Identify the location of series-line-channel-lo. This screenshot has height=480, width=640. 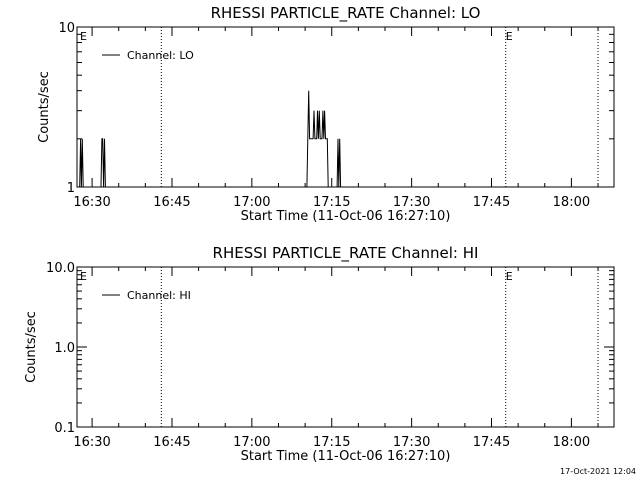
(210, 139).